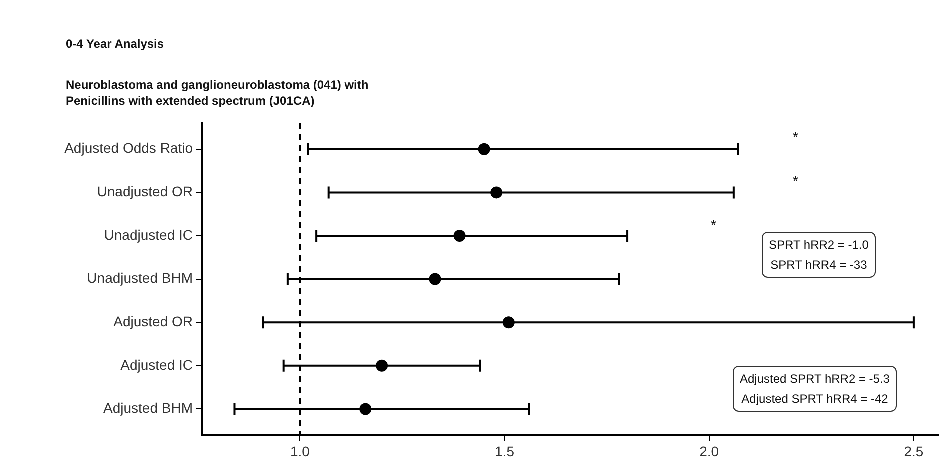  I want to click on chart-subtitle: Neuroblastoma and ganglioneuroblastoma (041) with Penicillins with extended spectrum (J01CA), so click(217, 93).